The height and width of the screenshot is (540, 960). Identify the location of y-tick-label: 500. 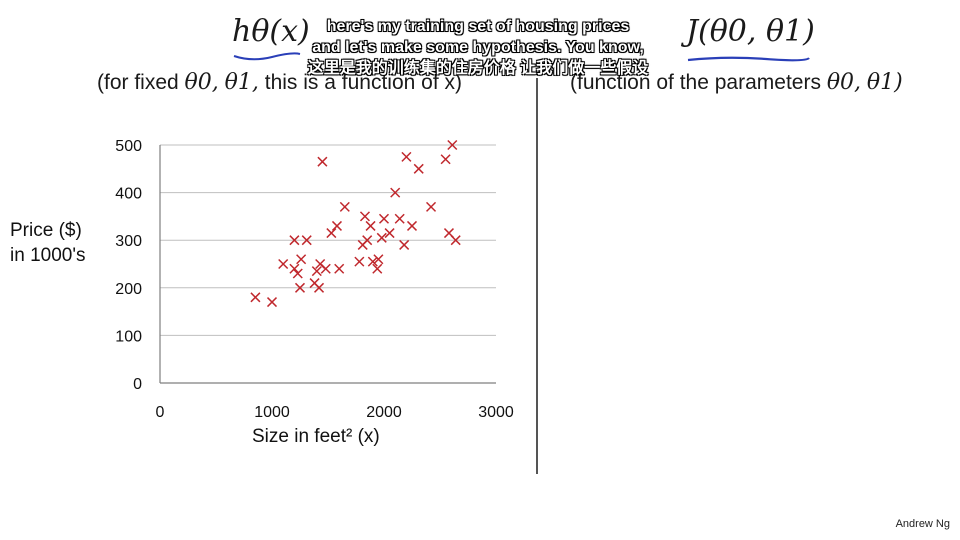
(128, 146).